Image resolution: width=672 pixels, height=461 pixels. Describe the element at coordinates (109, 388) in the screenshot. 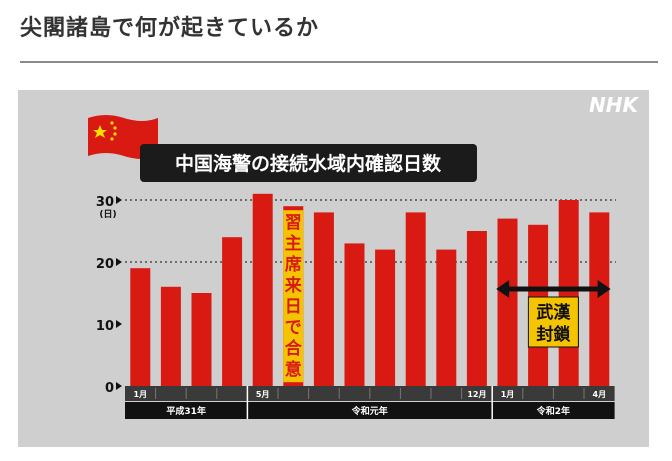

I see `y-tick-label: 0` at that location.